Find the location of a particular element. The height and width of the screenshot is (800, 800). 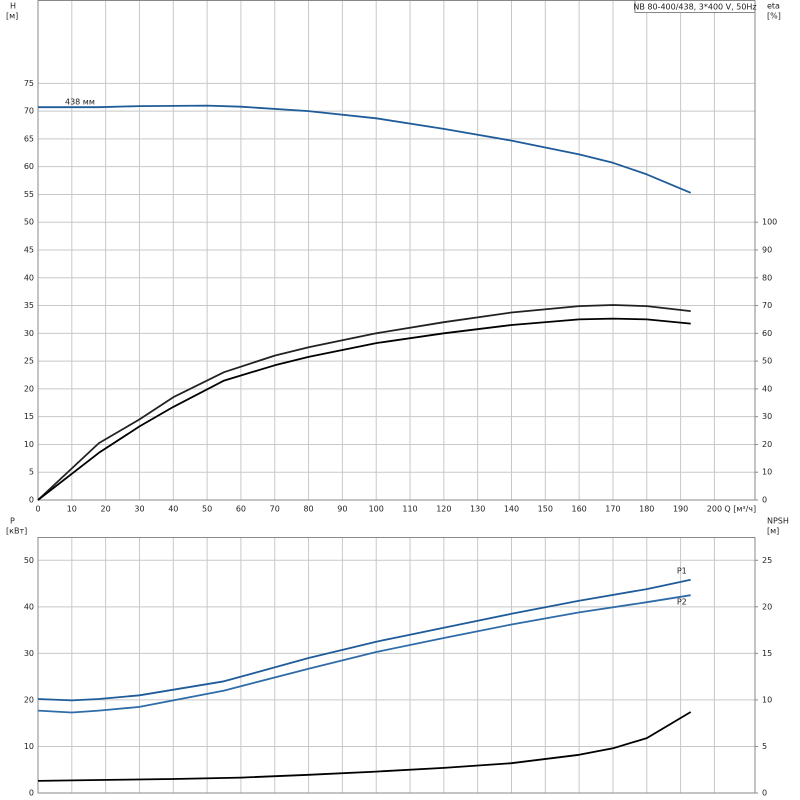

y-tick-label: 5 is located at coordinates (31, 472).